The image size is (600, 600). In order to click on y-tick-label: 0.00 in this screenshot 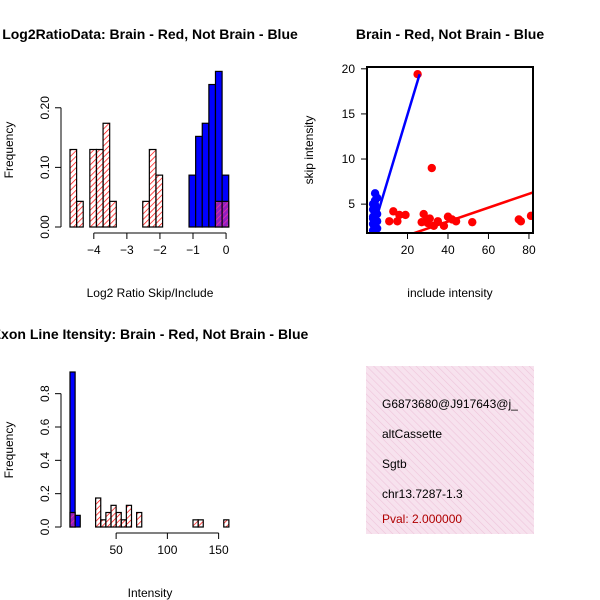, I will do `click(45, 227)`.